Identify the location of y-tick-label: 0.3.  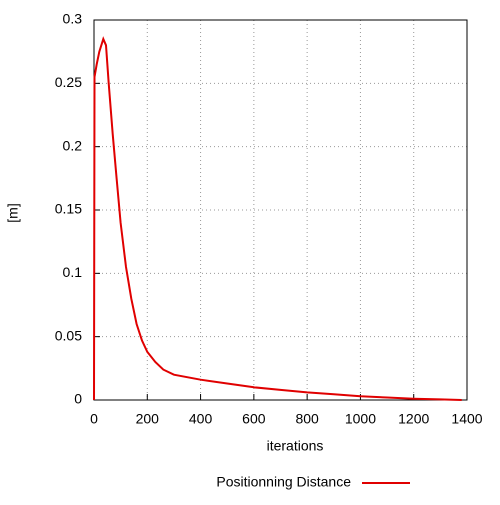
(73, 19).